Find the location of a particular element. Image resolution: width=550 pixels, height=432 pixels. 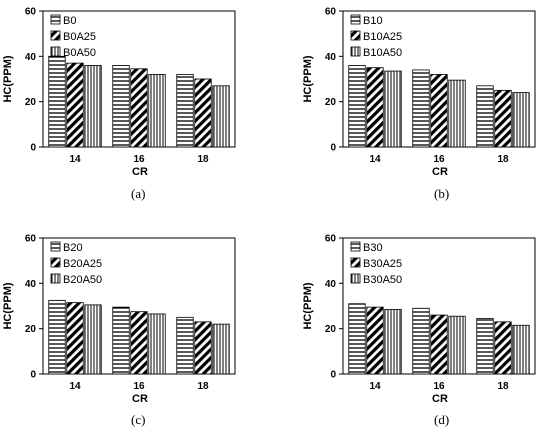

legend-swatch-B0A25 is located at coordinates (55, 35).